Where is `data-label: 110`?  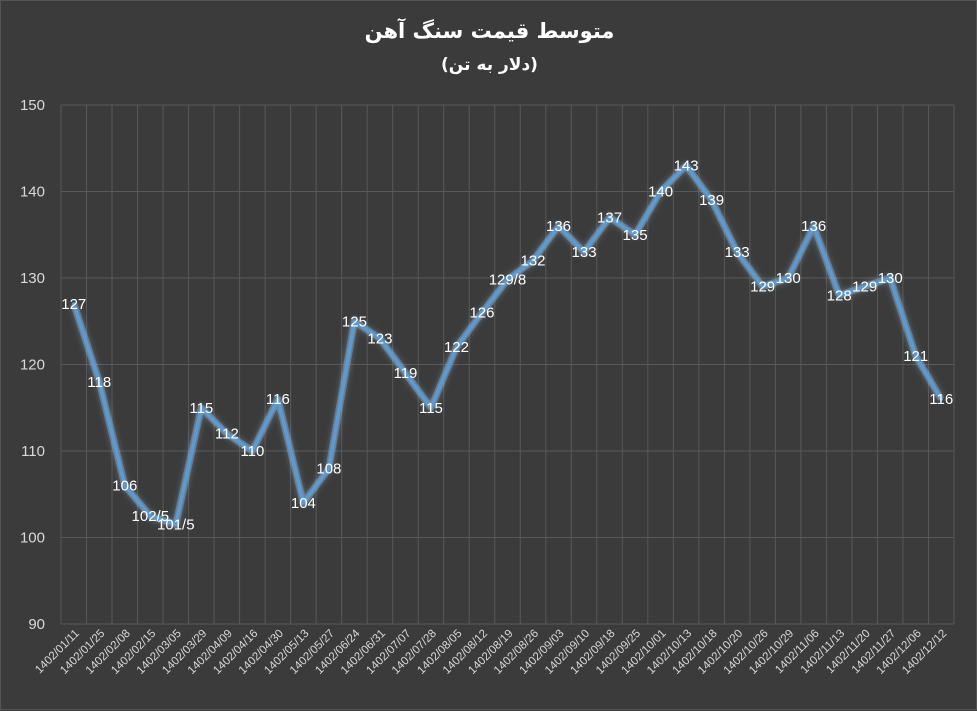 data-label: 110 is located at coordinates (252, 451).